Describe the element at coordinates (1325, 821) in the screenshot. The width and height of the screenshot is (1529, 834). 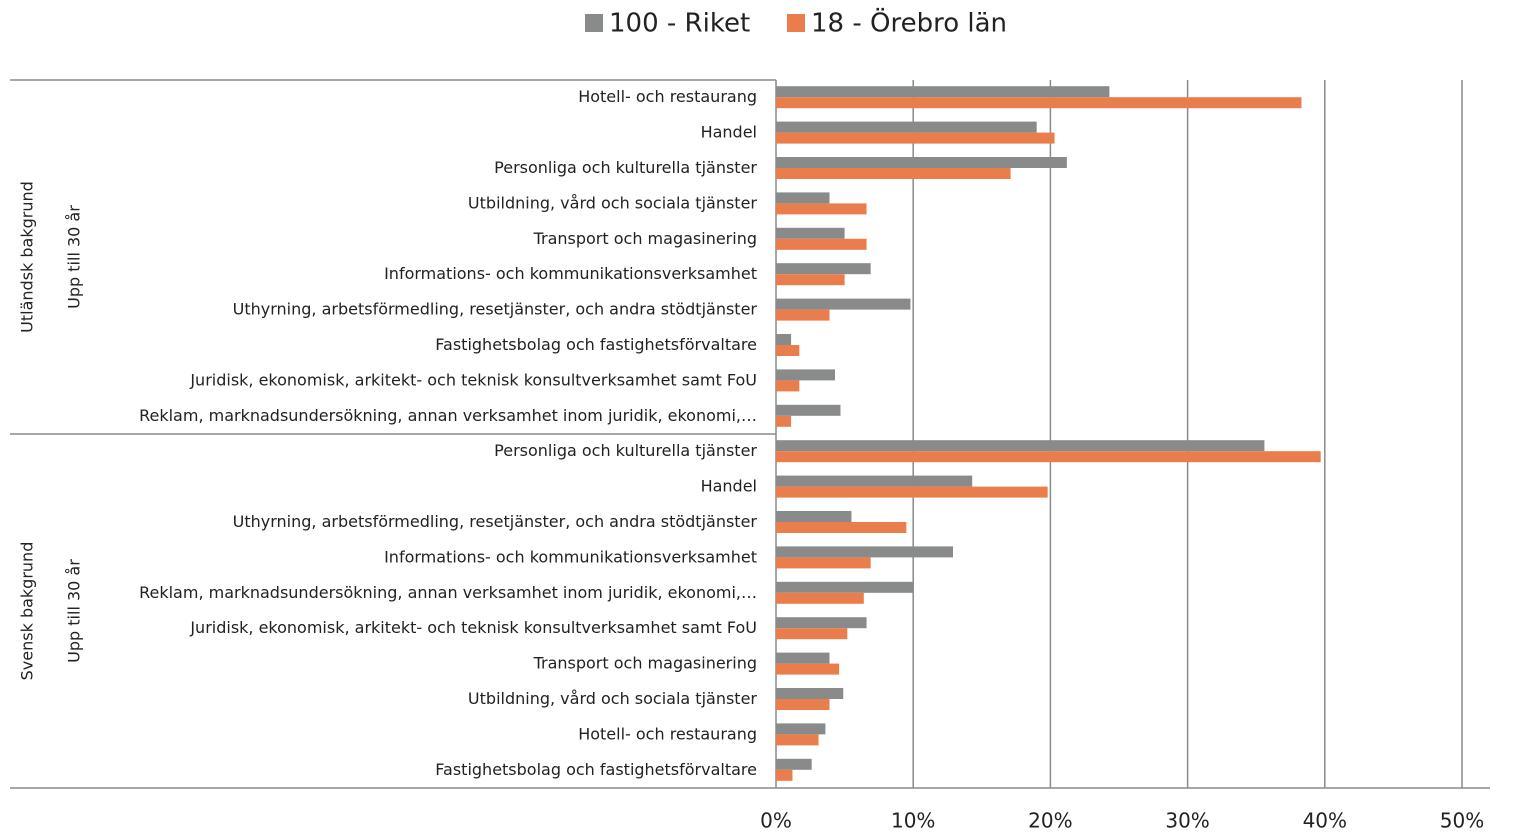
I see `x-tick-label: 40%` at that location.